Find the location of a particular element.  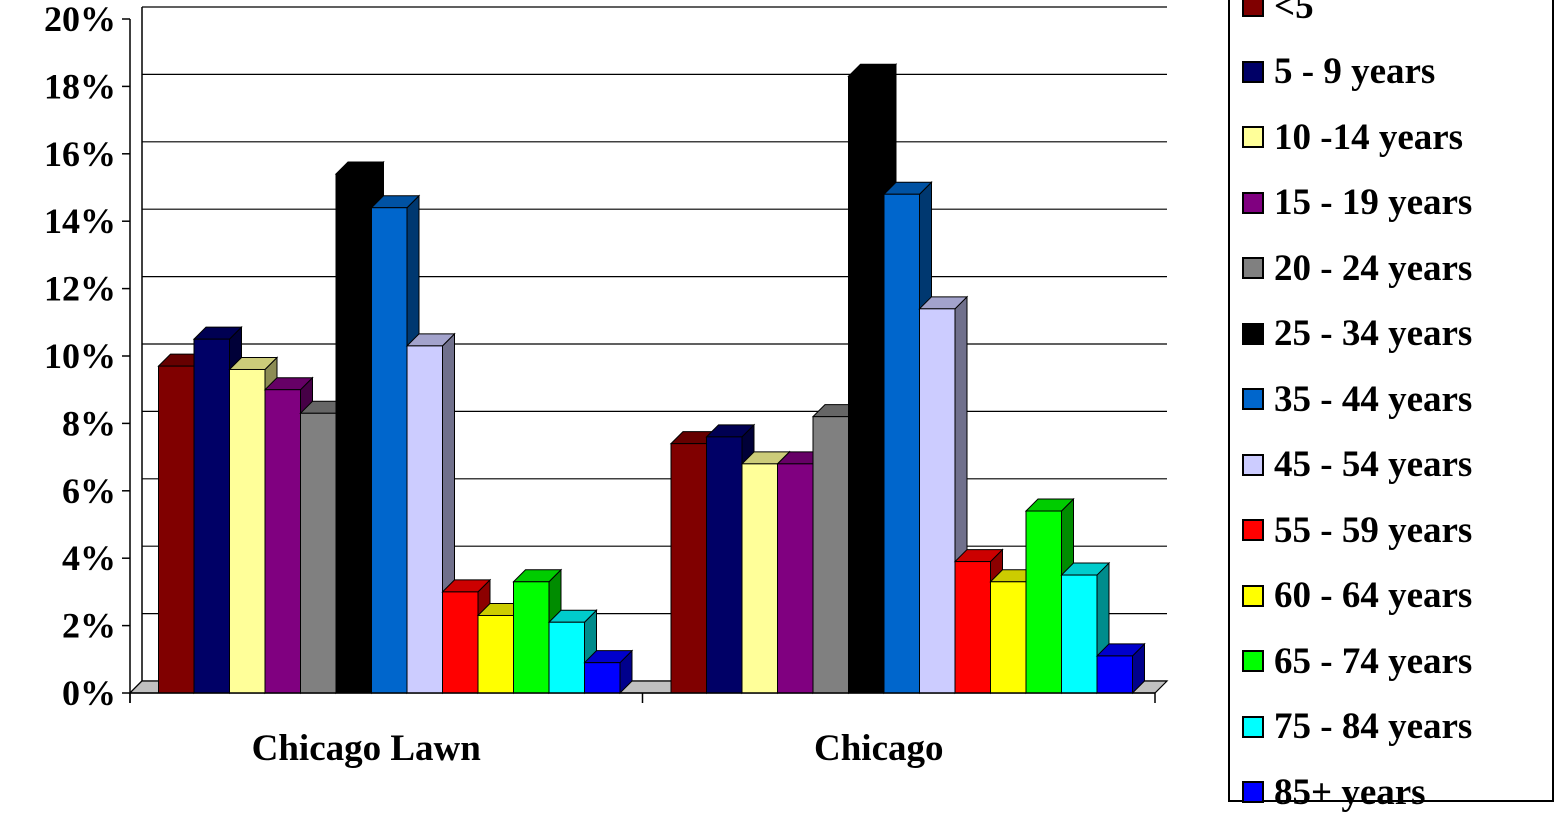

legend-item: 20 - 24 years is located at coordinates (1357, 268).